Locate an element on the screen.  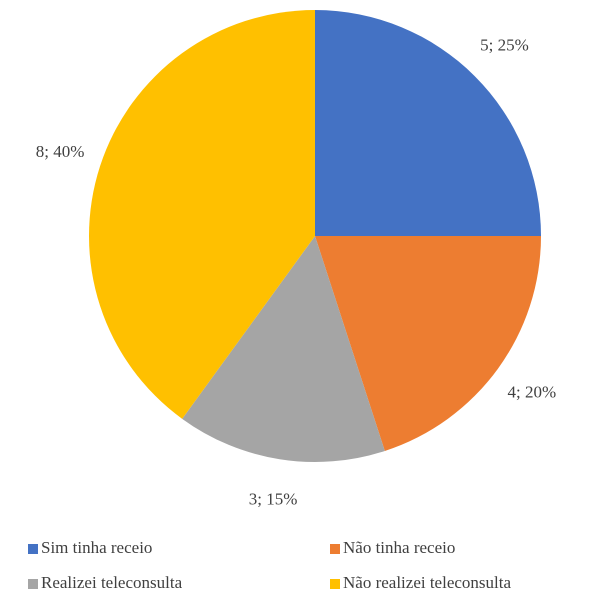
data-label: 4; 20% is located at coordinates (531, 391).